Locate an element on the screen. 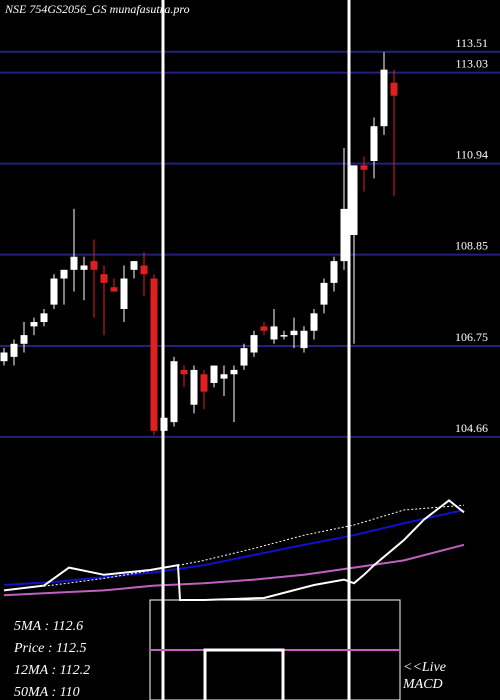 Image resolution: width=500 pixels, height=700 pixels. y-tick-label: 106.75 is located at coordinates (471, 337).